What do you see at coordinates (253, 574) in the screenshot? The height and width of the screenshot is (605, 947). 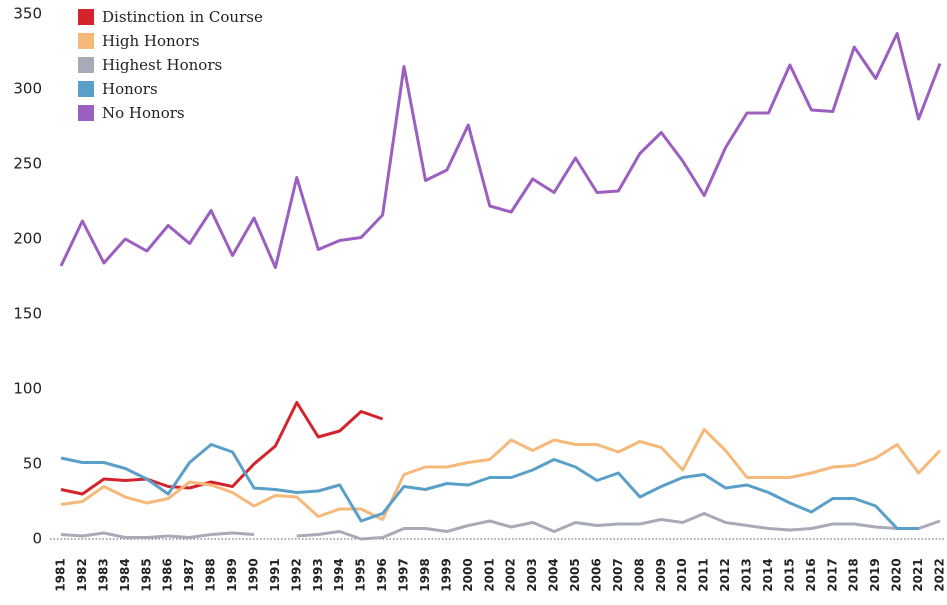 I see `x-tick-label: 1990` at bounding box center [253, 574].